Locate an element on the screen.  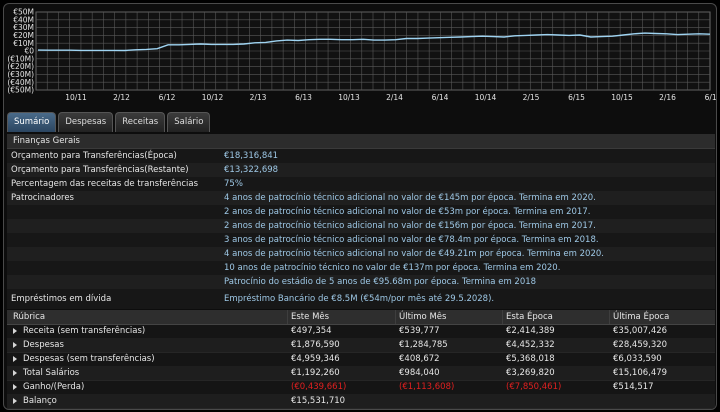
general-row-label: Orçamento para Transferências(Época) is located at coordinates (94, 156).